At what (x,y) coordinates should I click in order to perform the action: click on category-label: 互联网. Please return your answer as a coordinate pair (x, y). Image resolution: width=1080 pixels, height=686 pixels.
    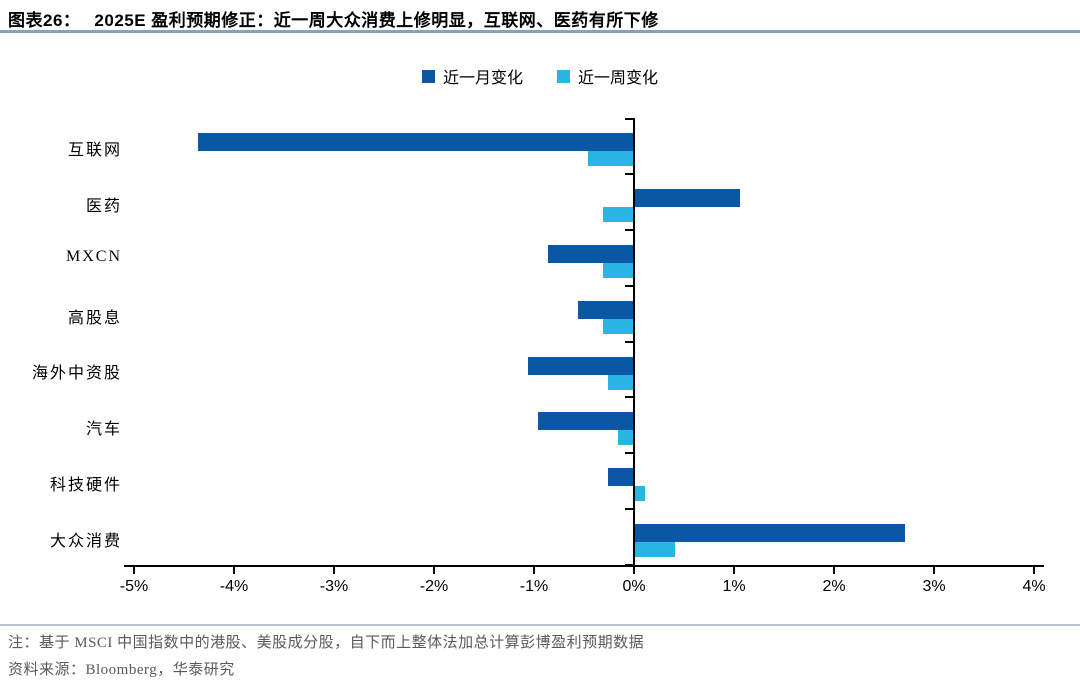
    Looking at the image, I should click on (94, 150).